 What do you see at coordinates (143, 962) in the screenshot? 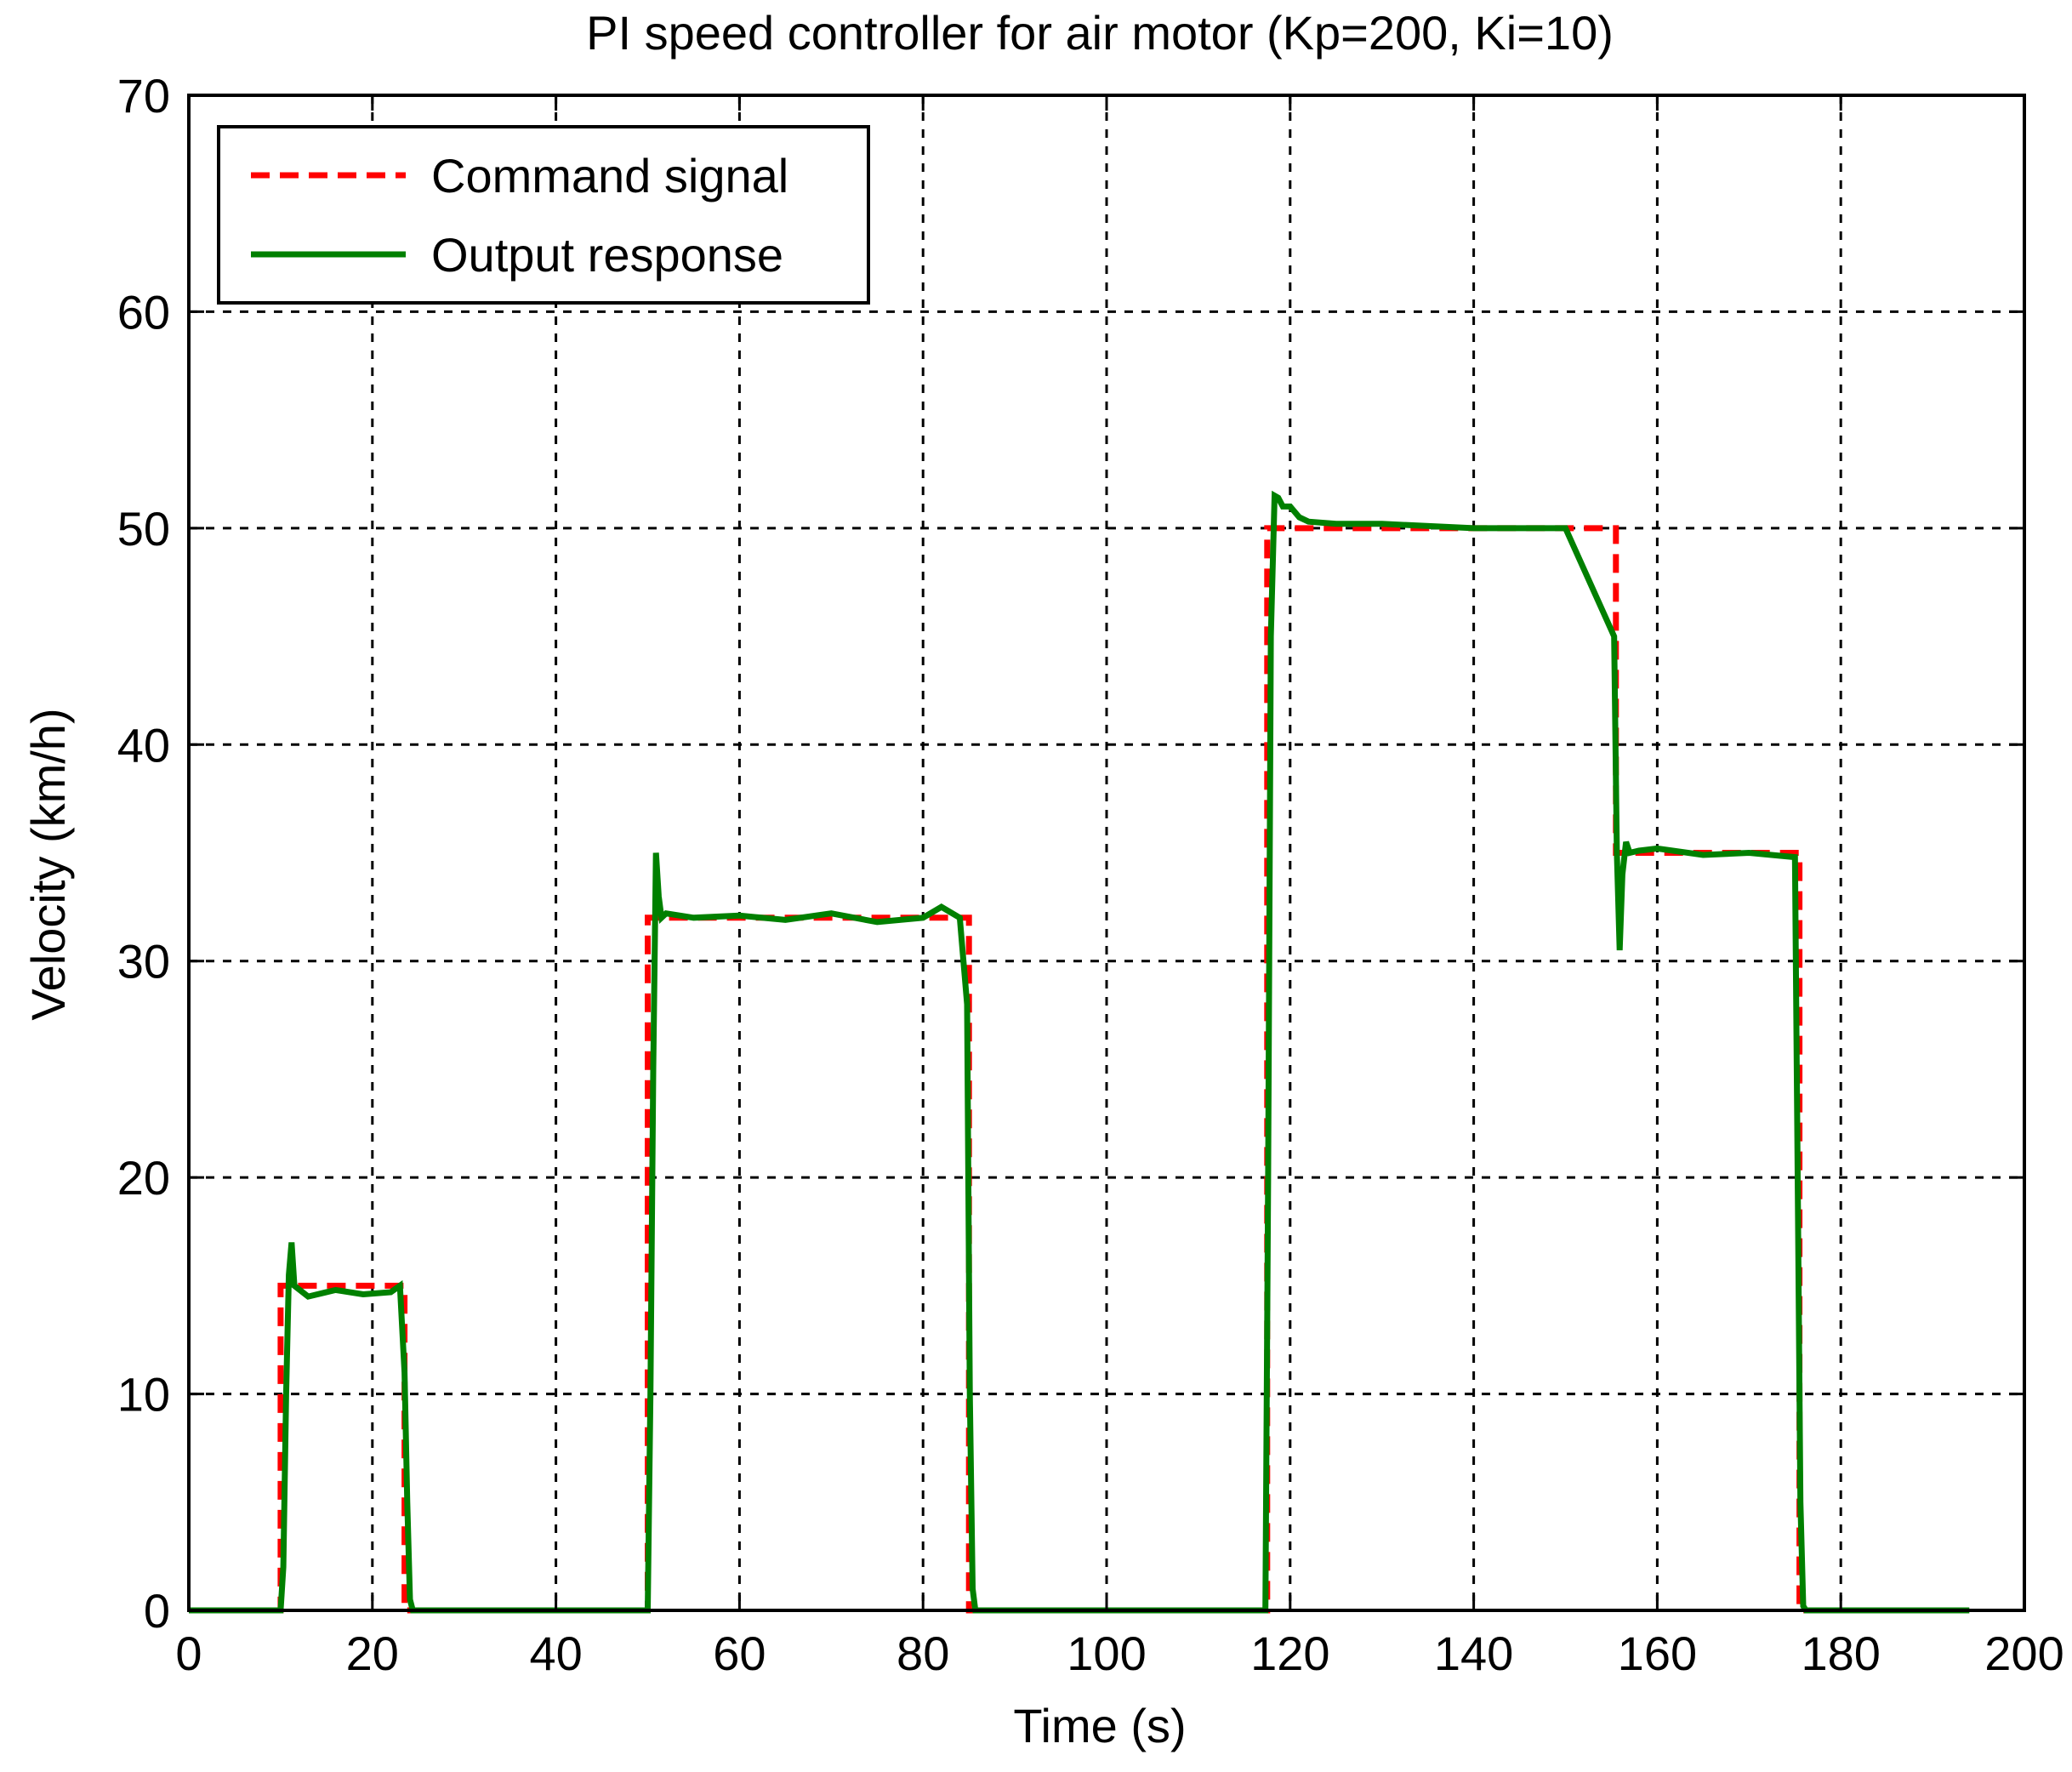
I see `y-tick-label: 30` at bounding box center [143, 962].